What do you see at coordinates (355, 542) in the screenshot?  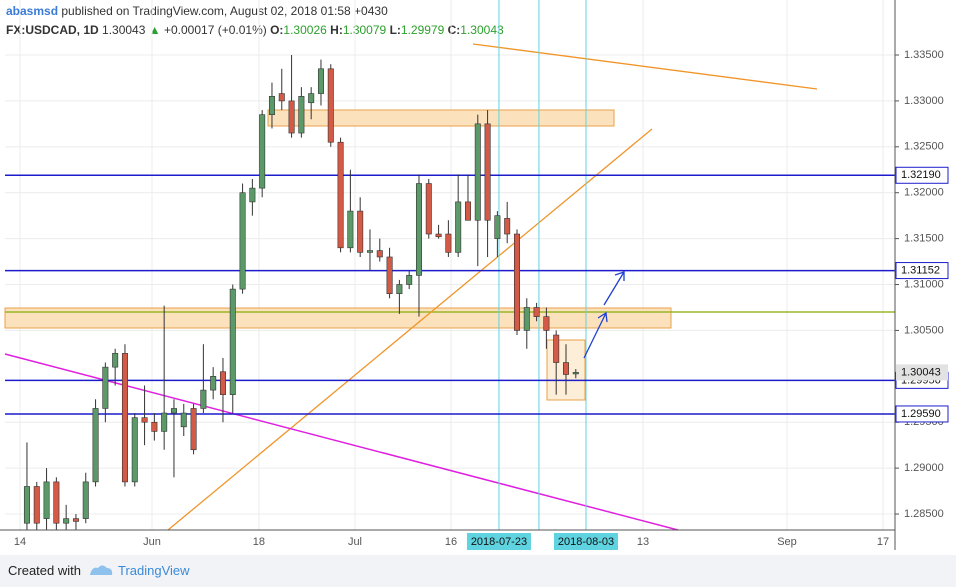 I see `x-tick-label: Jul` at bounding box center [355, 542].